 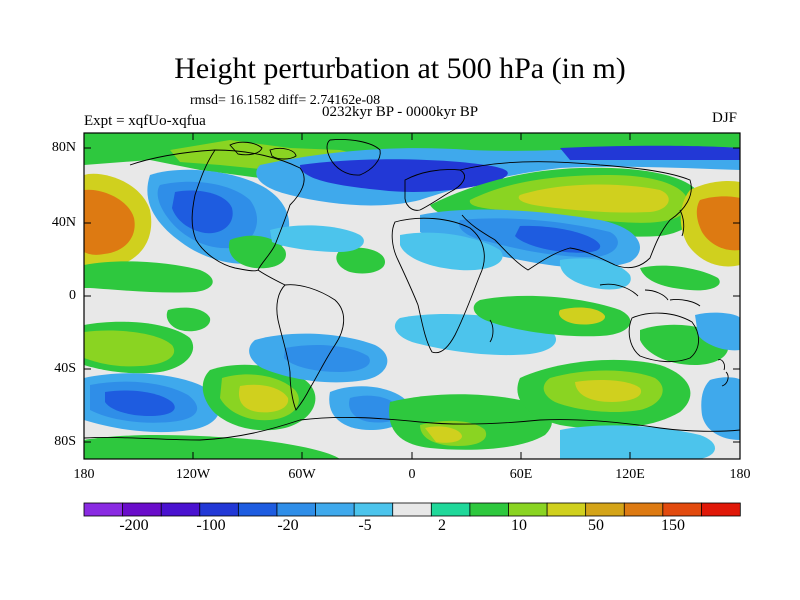 What do you see at coordinates (519, 525) in the screenshot?
I see `colorbar-label: 10` at bounding box center [519, 525].